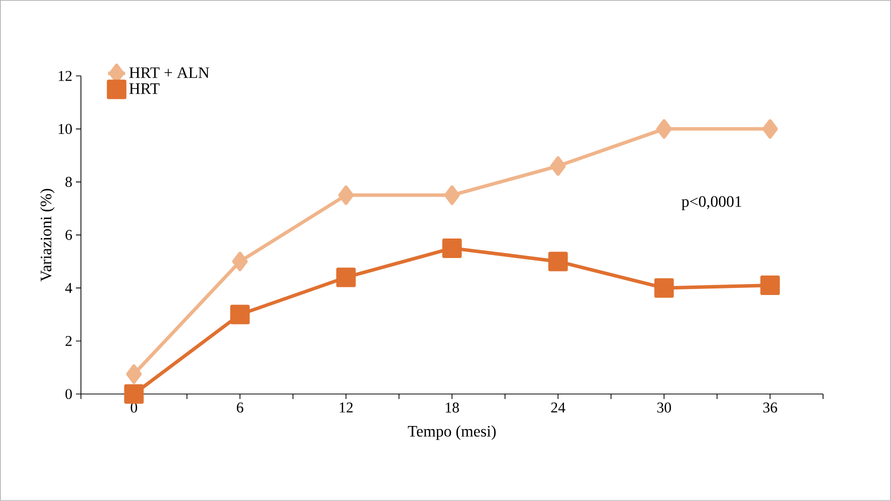 This screenshot has height=501, width=891. Describe the element at coordinates (452, 432) in the screenshot. I see `x-axis-title: Tempo (mesi)` at that location.